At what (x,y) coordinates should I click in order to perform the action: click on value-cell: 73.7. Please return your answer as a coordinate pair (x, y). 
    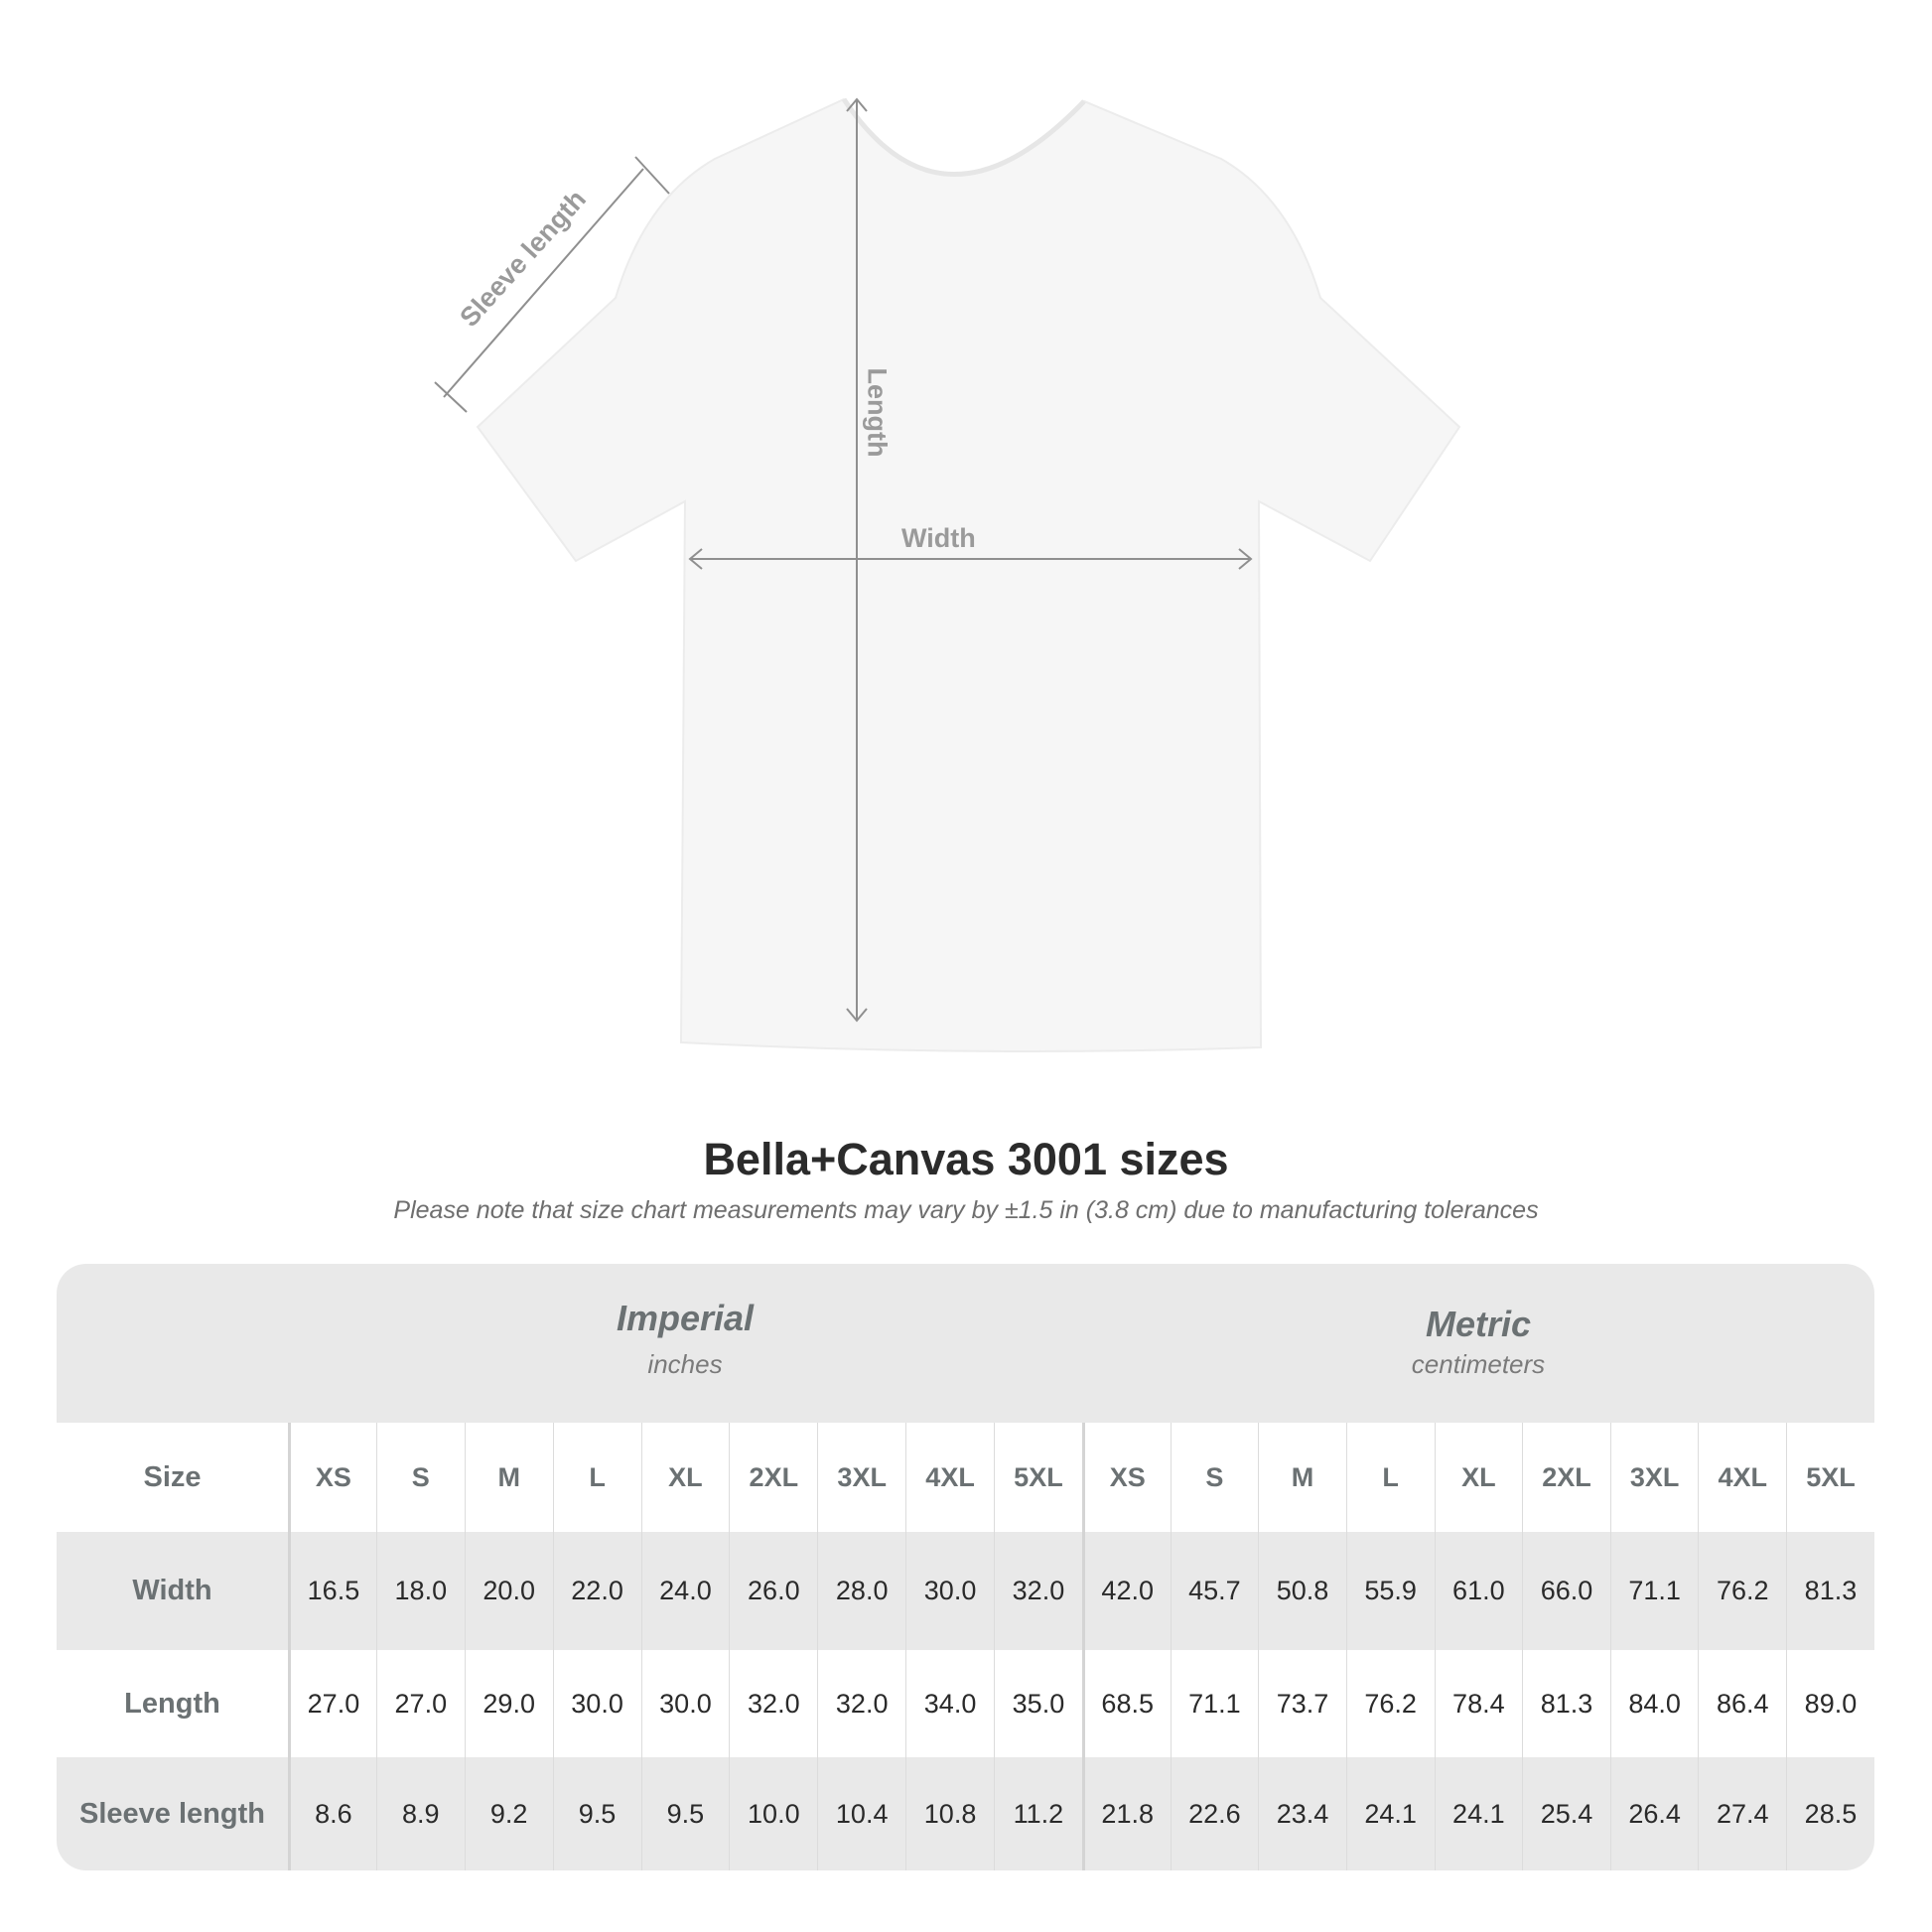
    Looking at the image, I should click on (1302, 1703).